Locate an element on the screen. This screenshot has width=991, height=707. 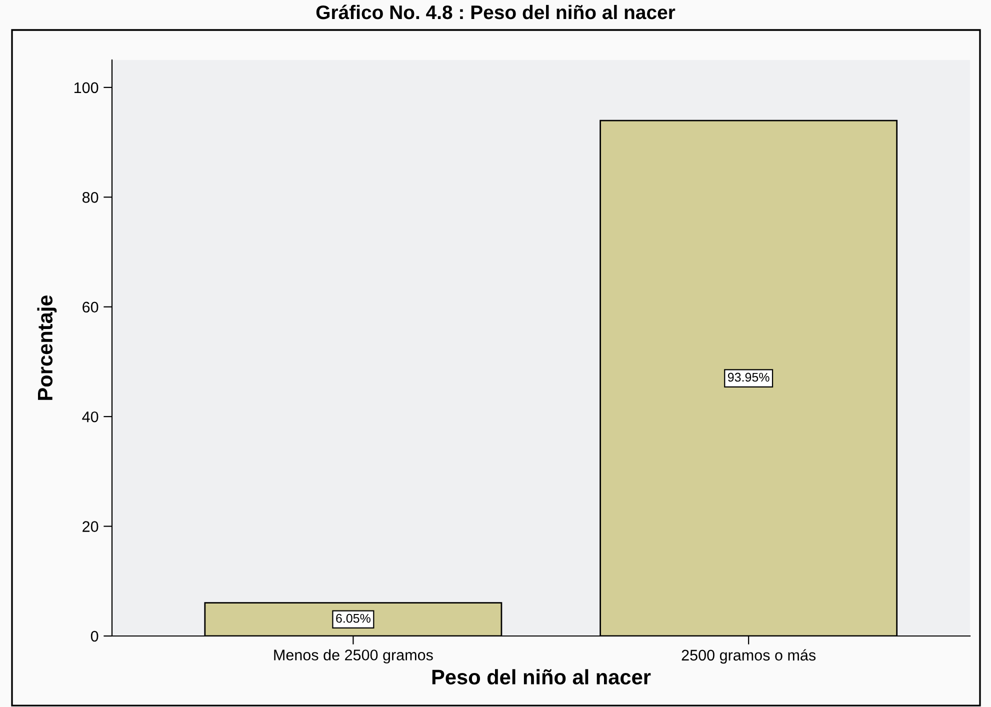
x-tick-label: Menos de 2500 gramos is located at coordinates (353, 656).